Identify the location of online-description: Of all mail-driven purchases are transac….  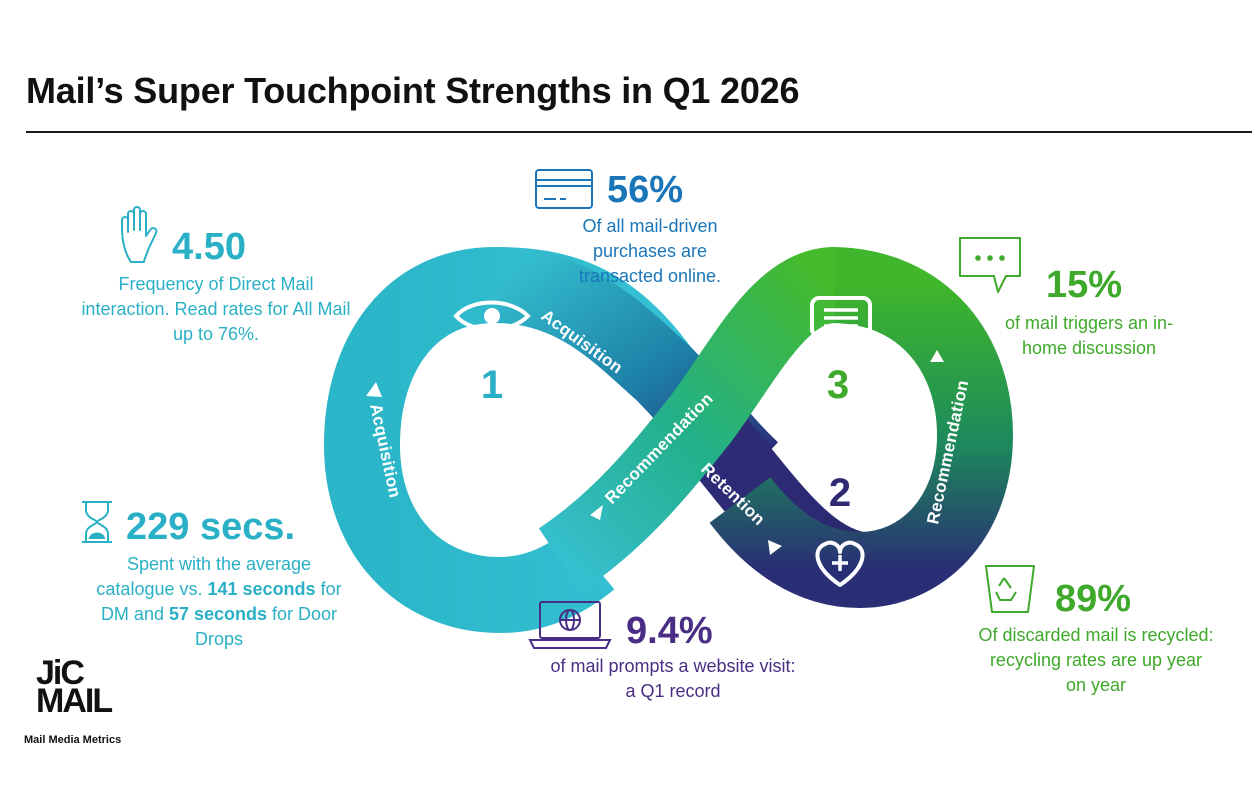
(650, 251).